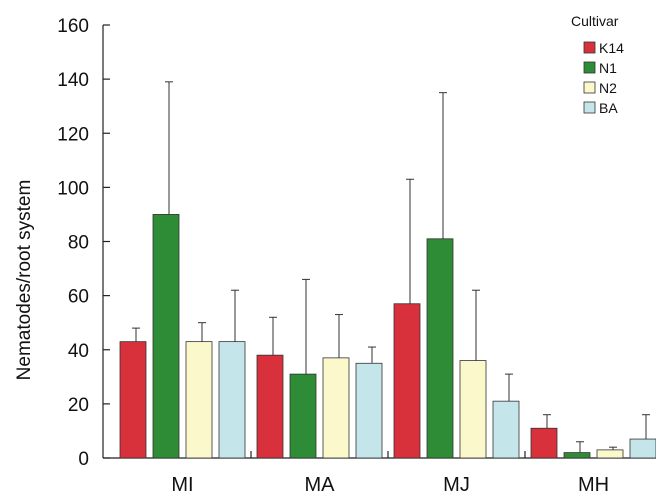 This screenshot has width=656, height=498. Describe the element at coordinates (78, 405) in the screenshot. I see `y-tick-label: 20` at that location.